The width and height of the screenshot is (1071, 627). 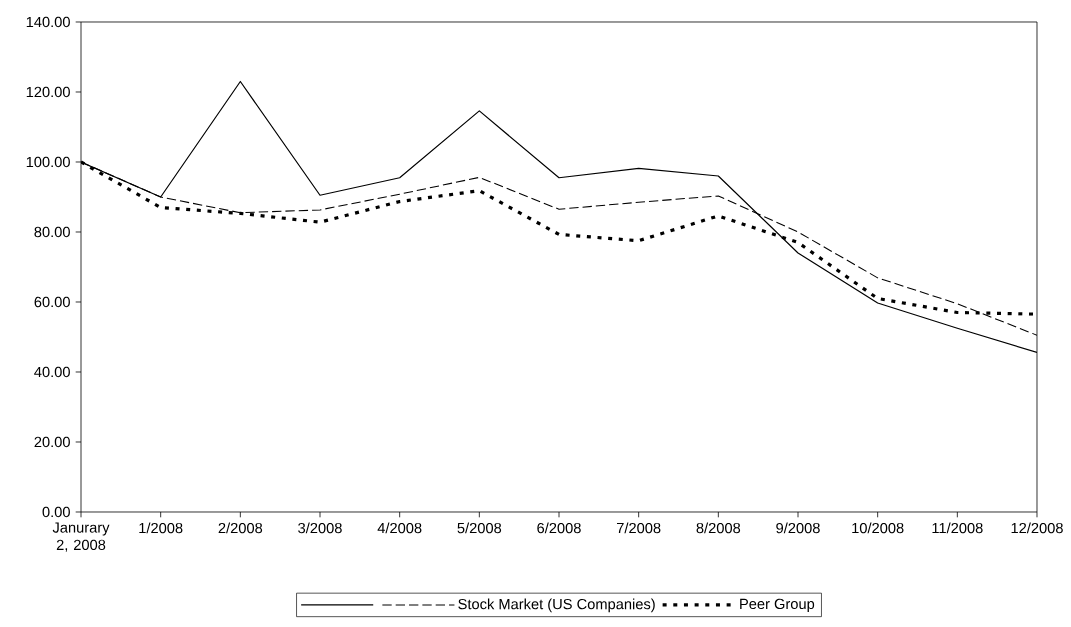 I want to click on x-tick-label: Janurary 2, 2008, so click(x=81, y=537).